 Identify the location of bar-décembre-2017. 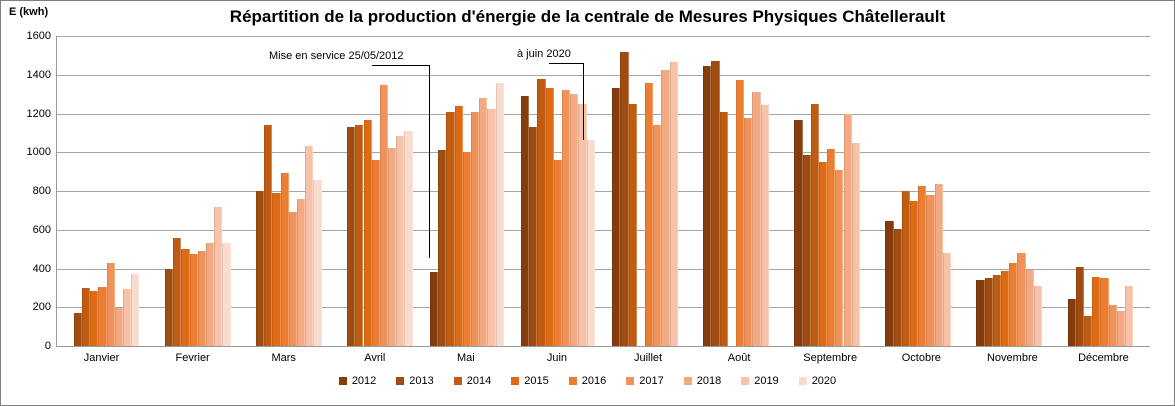
(1112, 325).